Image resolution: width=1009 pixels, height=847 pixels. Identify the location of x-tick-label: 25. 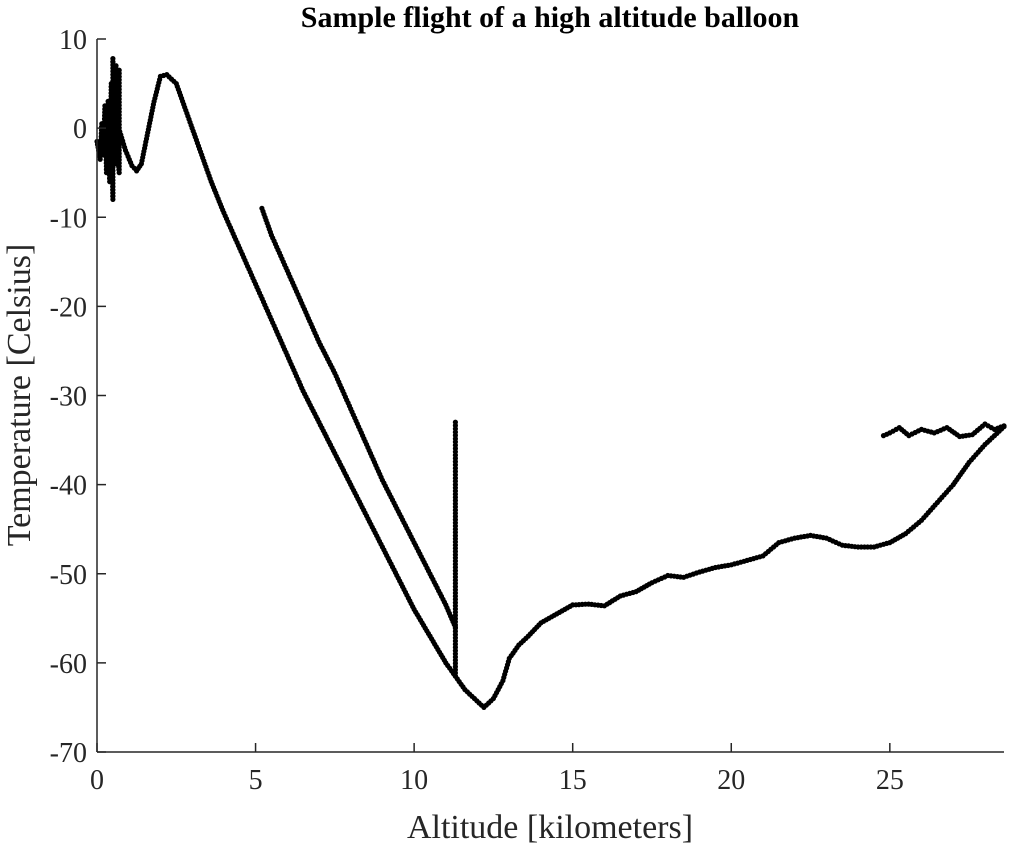
(890, 780).